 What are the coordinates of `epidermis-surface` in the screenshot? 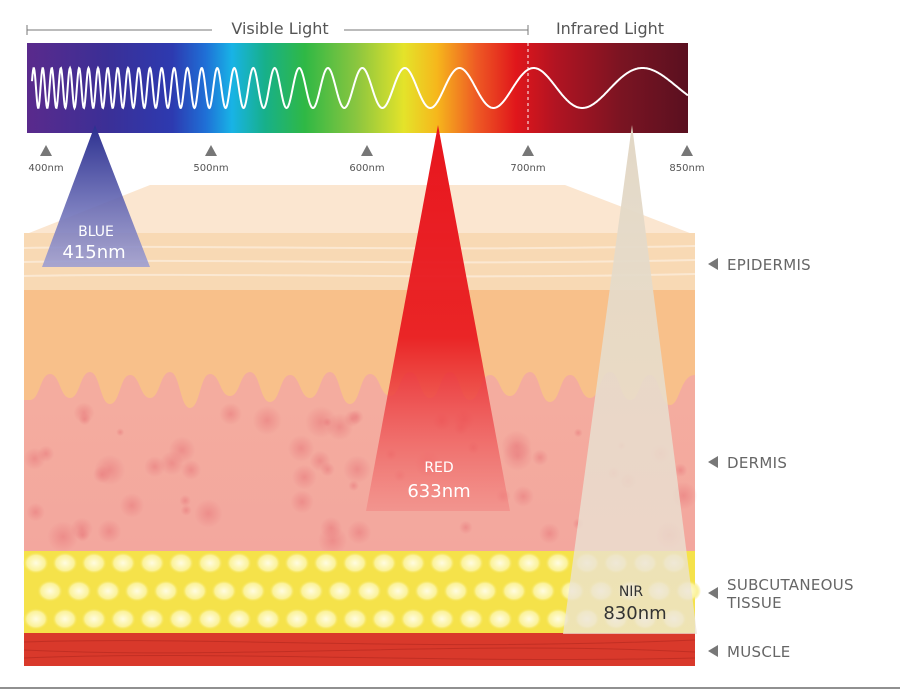 It's located at (359, 210).